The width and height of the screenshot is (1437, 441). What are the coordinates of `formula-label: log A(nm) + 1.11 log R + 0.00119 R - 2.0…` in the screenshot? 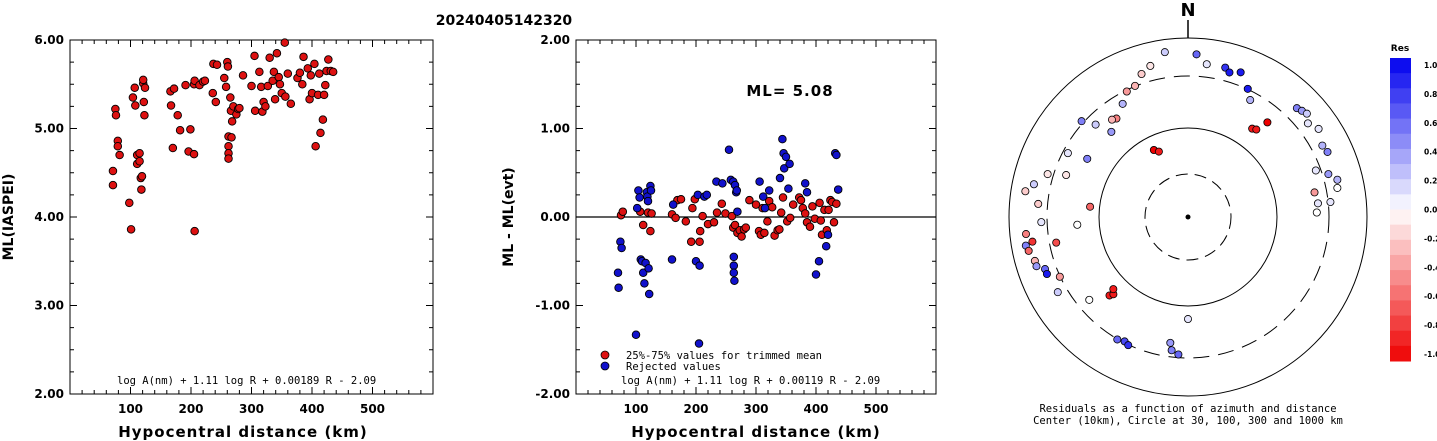 It's located at (750, 381).